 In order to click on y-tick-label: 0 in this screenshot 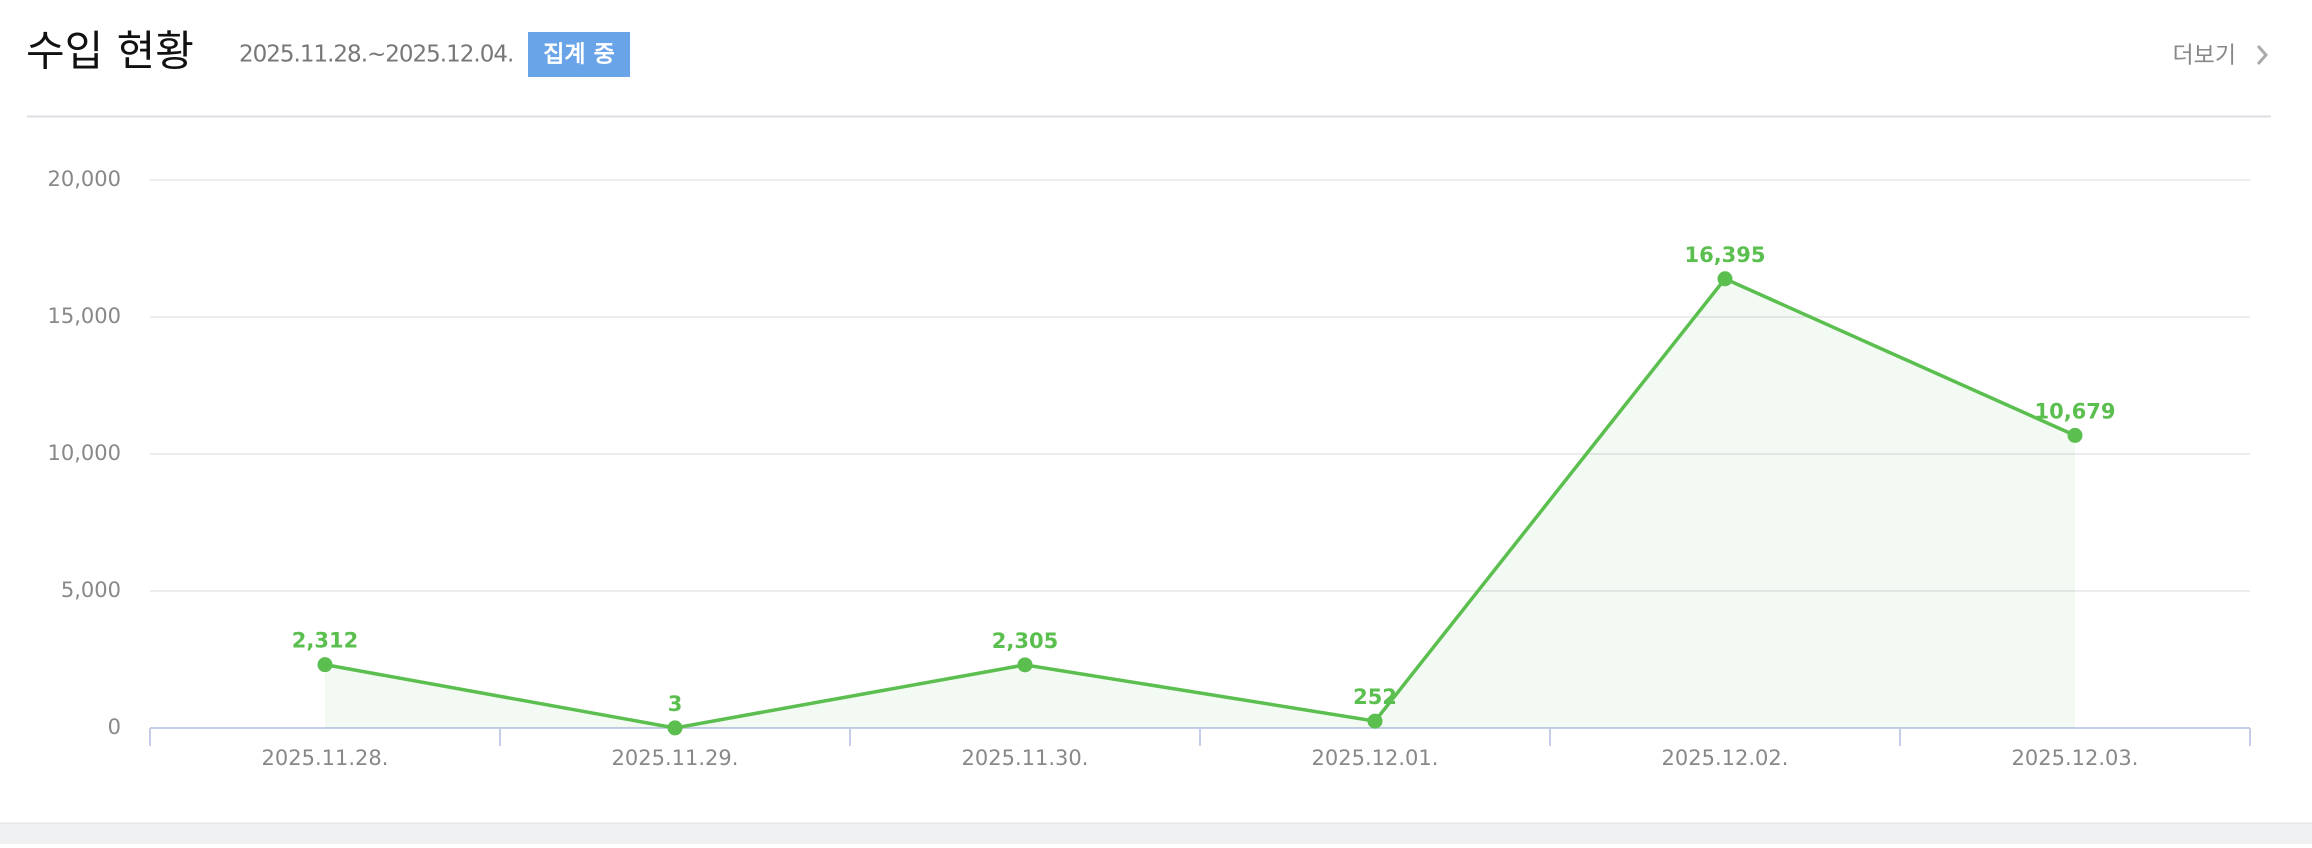, I will do `click(114, 727)`.